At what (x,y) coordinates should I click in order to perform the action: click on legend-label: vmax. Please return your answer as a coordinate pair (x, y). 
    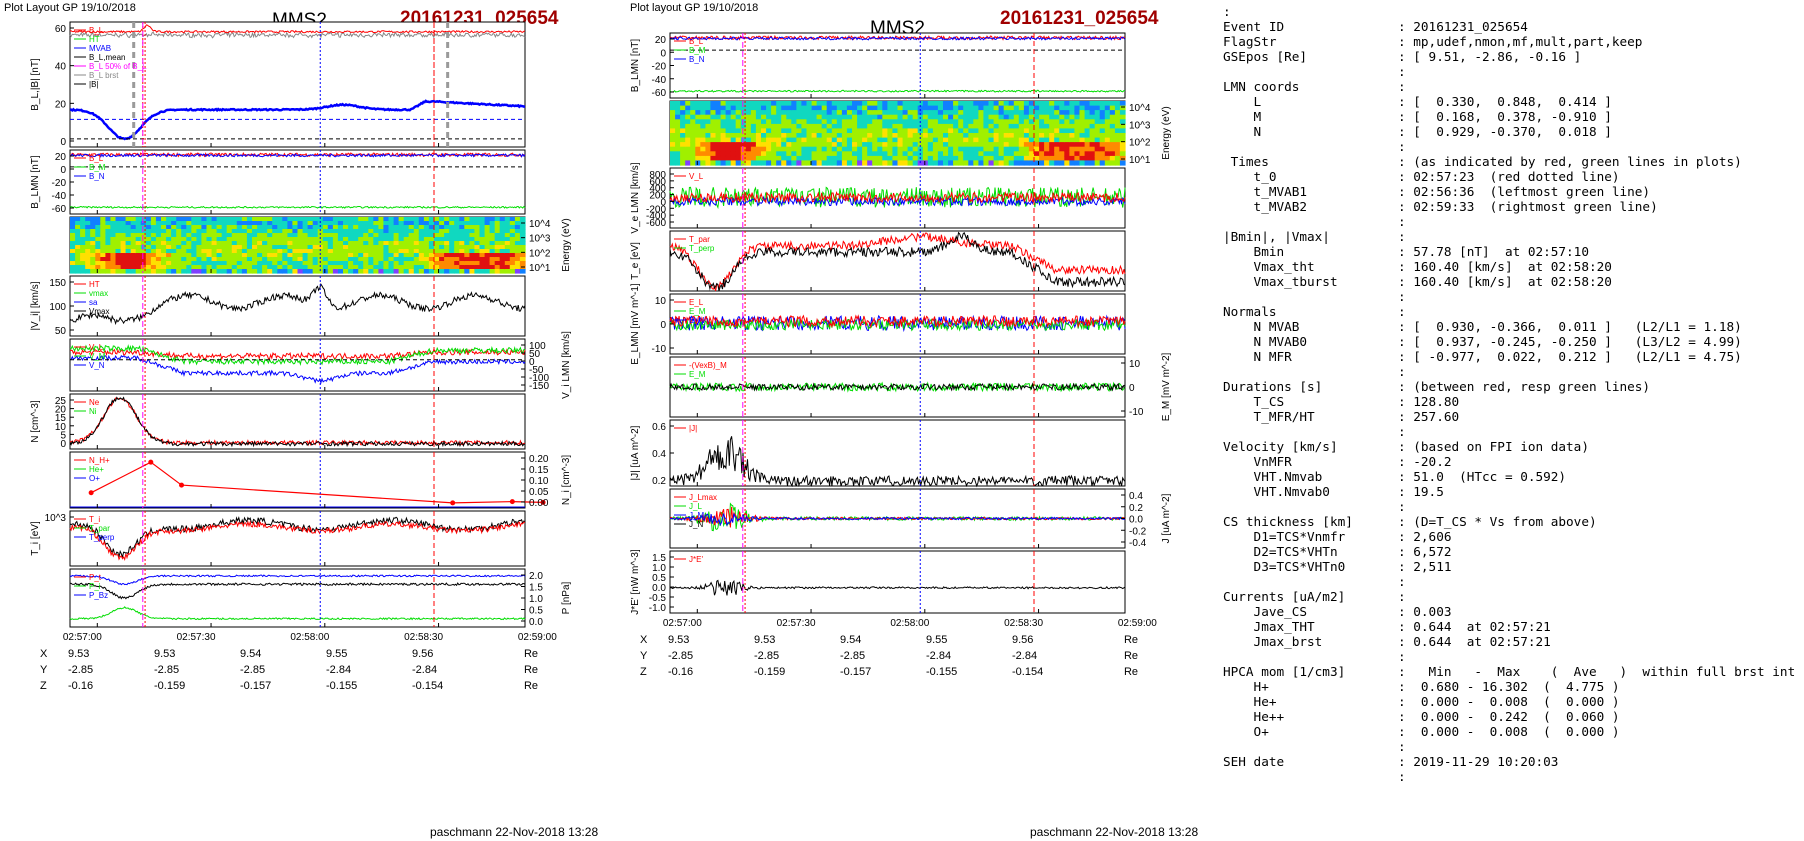
    Looking at the image, I should click on (98, 293).